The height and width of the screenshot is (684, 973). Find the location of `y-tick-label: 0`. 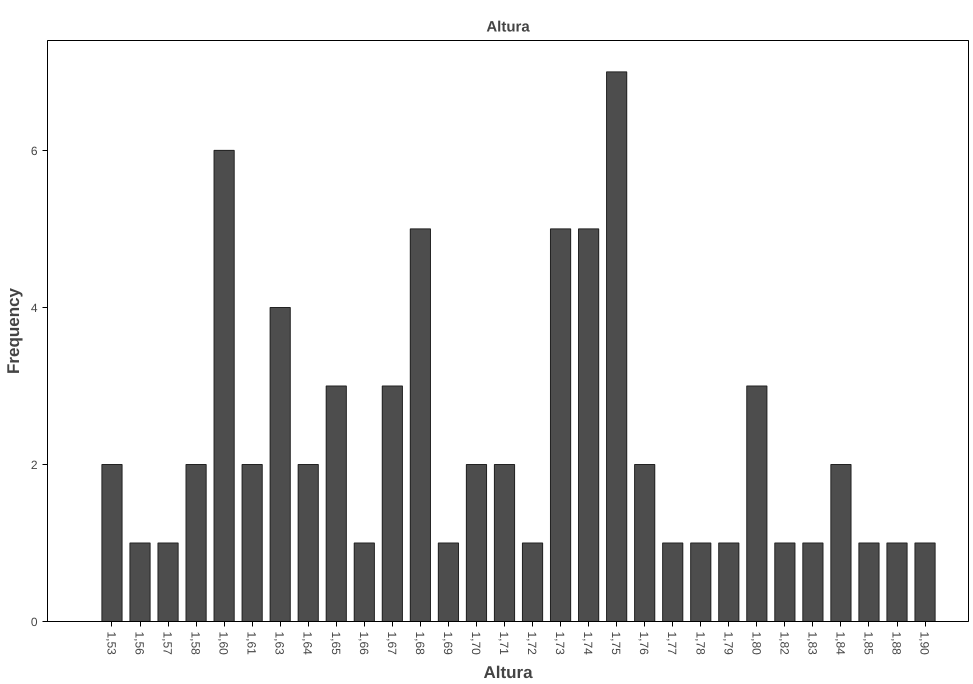

y-tick-label: 0 is located at coordinates (34, 622).